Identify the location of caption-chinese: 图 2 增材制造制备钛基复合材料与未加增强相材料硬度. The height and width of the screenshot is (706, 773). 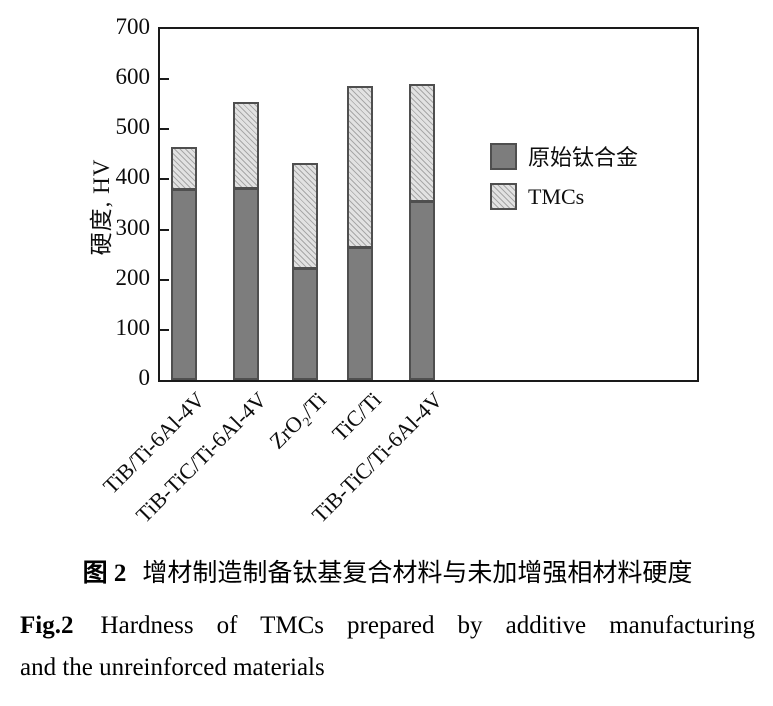
(387, 574).